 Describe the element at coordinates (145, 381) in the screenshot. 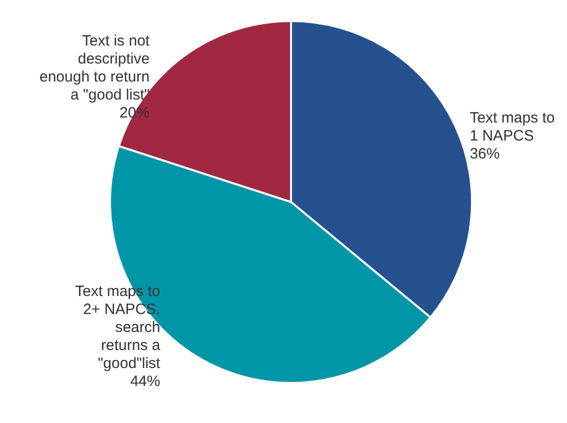

I see `data-label: 44%` at that location.